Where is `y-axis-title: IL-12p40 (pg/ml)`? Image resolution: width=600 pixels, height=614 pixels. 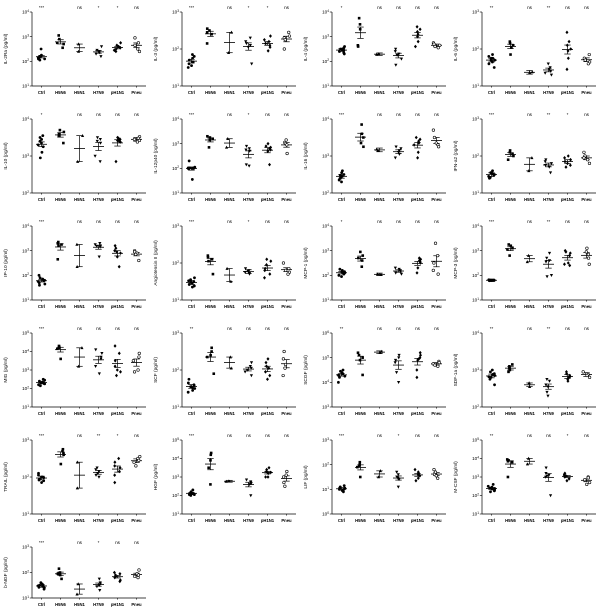 y-axis-title: IL-12p40 (pg/ml) is located at coordinates (156, 156).